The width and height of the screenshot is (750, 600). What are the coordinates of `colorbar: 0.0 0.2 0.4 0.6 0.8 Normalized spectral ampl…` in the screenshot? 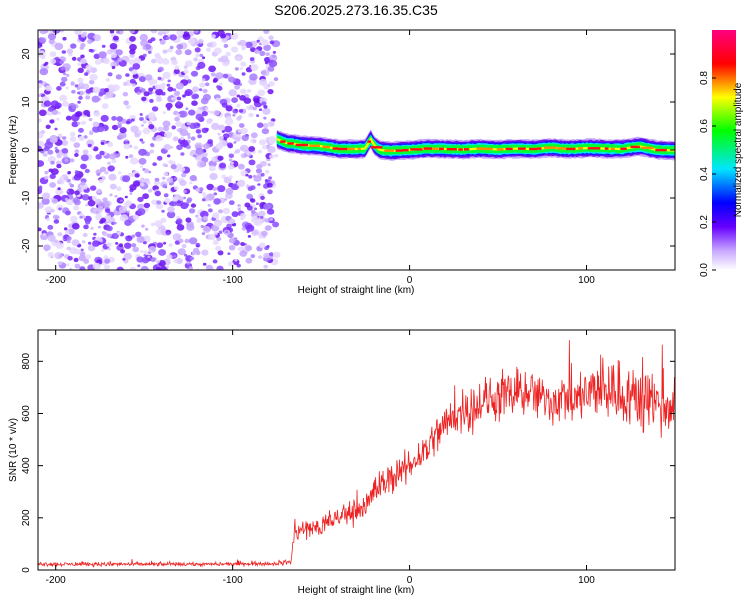 It's located at (721, 153).